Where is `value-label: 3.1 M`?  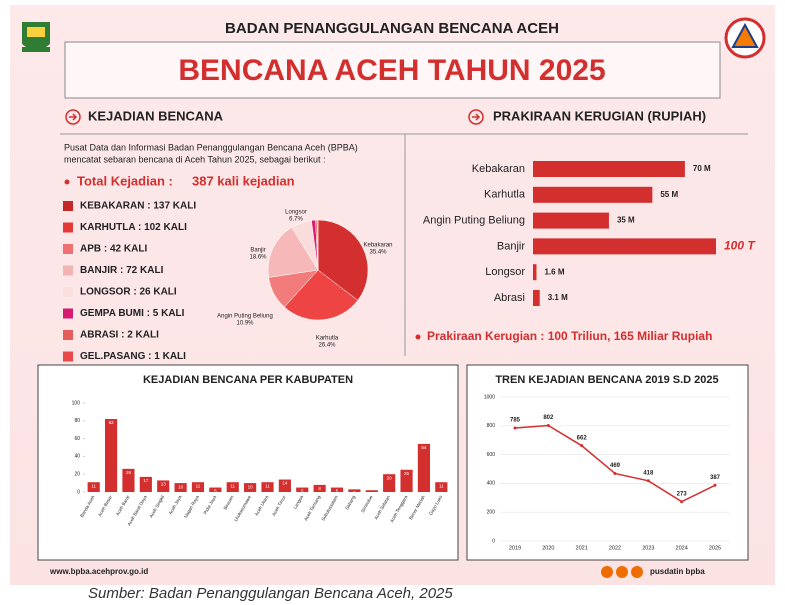
value-label: 3.1 M is located at coordinates (558, 297).